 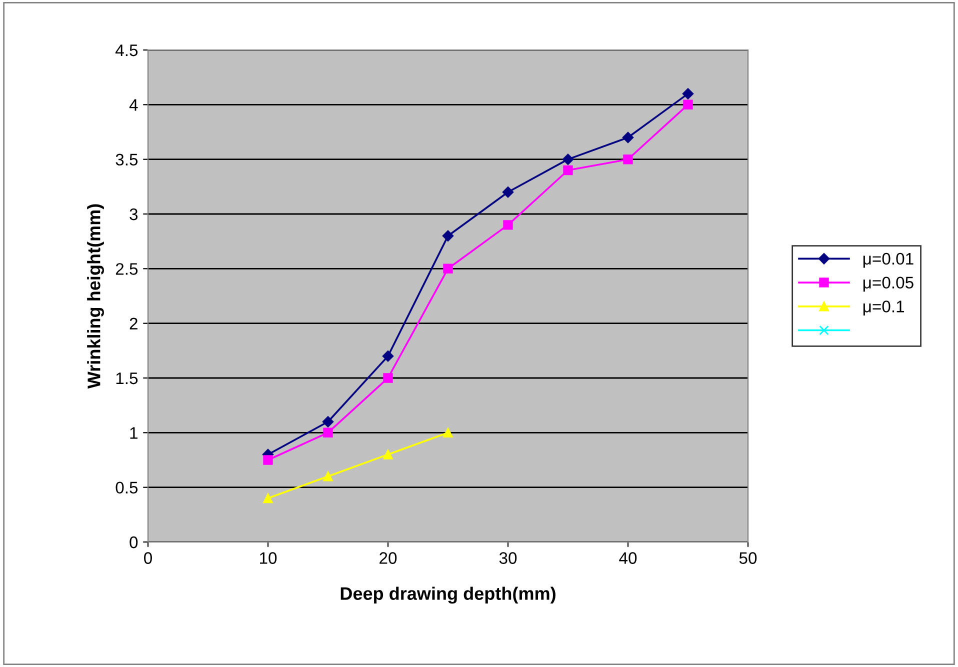 What do you see at coordinates (388, 558) in the screenshot?
I see `x-tick-label: 20` at bounding box center [388, 558].